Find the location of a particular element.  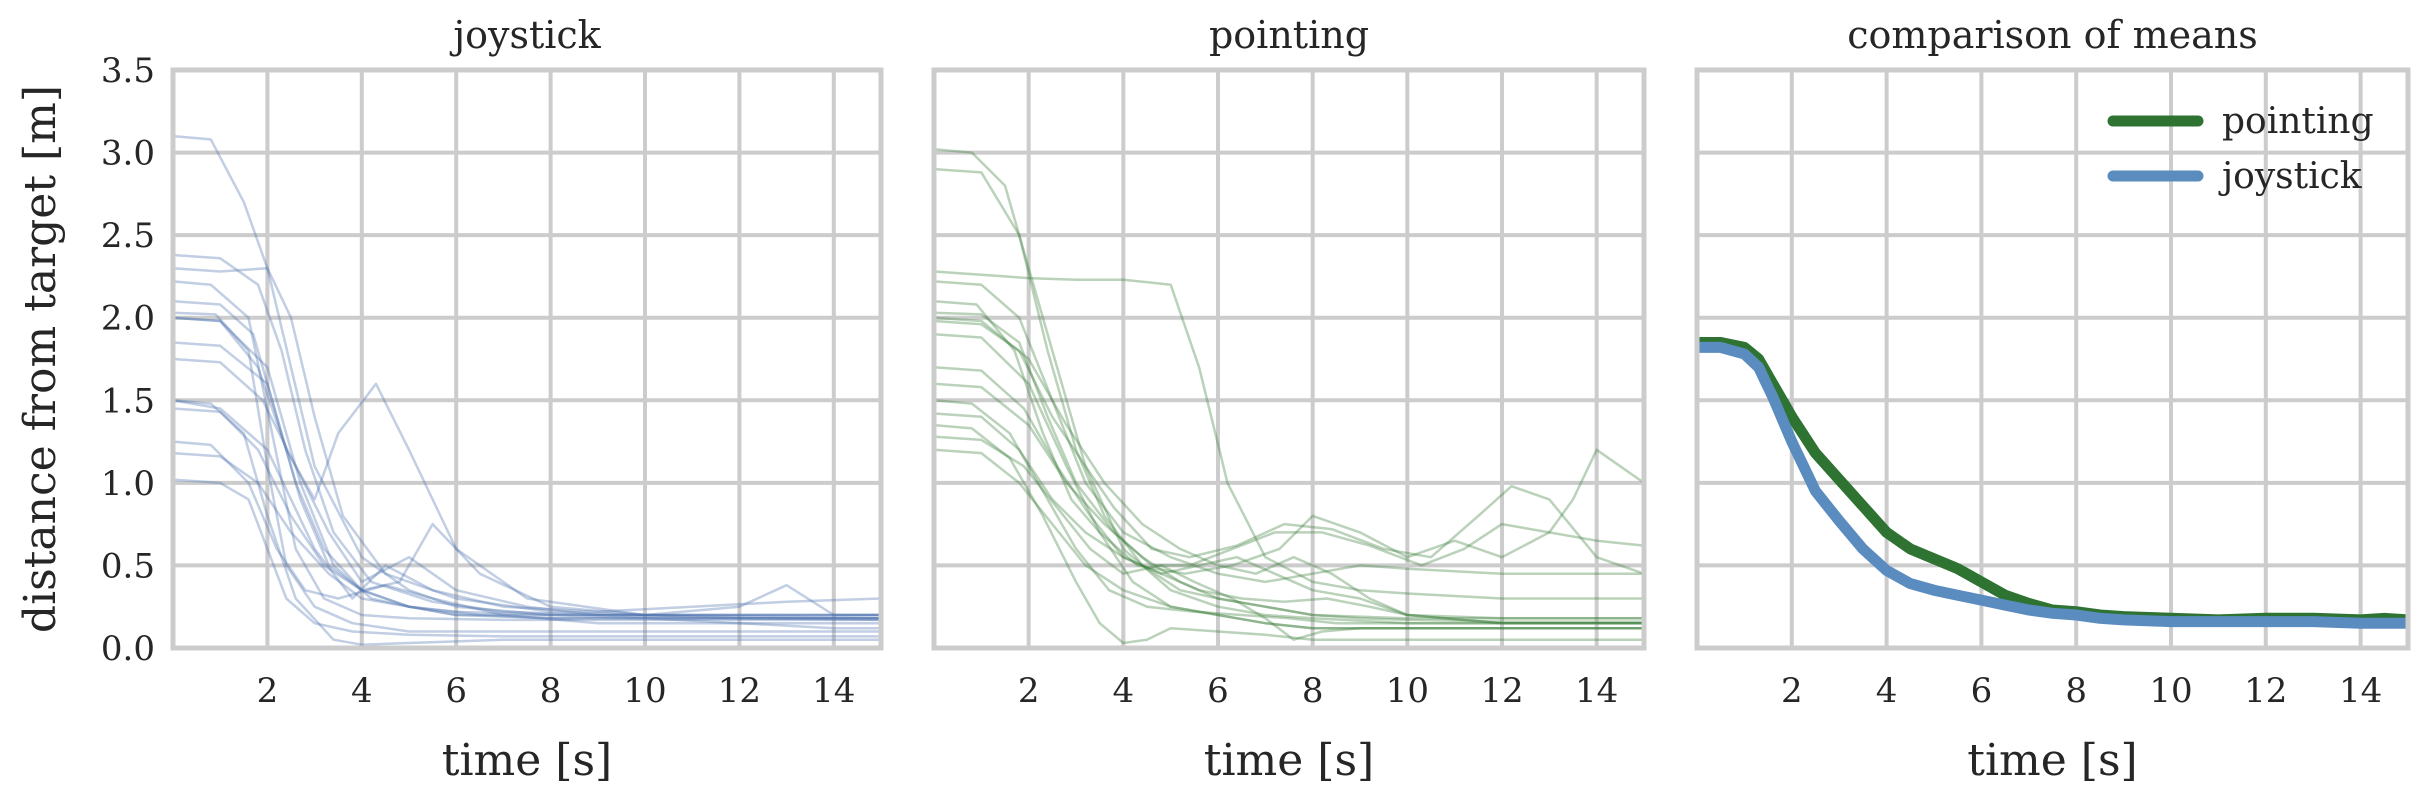

chart-title: joystick is located at coordinates (525, 35).